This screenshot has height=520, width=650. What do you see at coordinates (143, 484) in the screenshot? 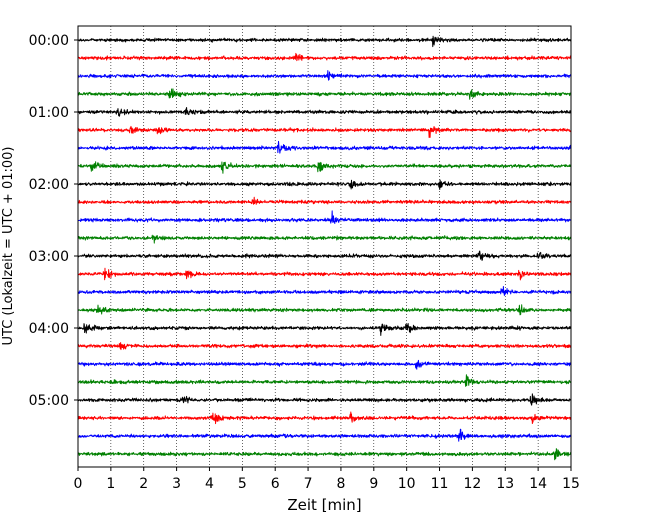
I see `x-tick-label: 2` at bounding box center [143, 484].